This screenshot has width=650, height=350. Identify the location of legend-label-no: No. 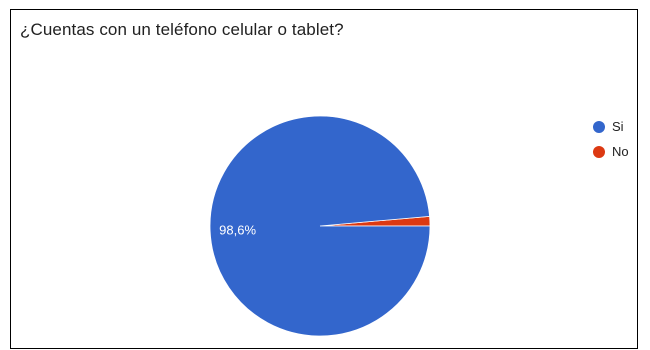
(620, 151).